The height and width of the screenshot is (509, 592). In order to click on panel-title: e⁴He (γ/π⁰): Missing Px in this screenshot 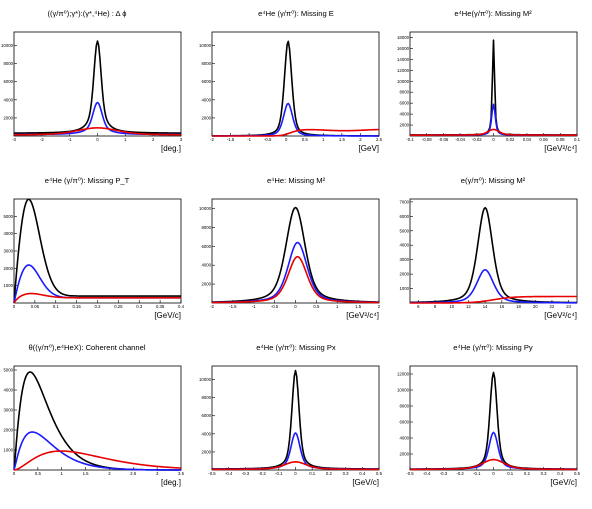, I will do `click(296, 347)`.